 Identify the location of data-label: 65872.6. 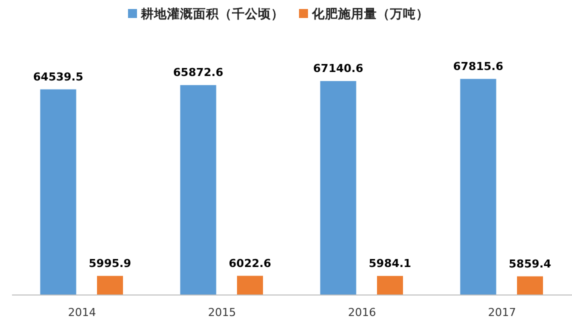
(198, 73).